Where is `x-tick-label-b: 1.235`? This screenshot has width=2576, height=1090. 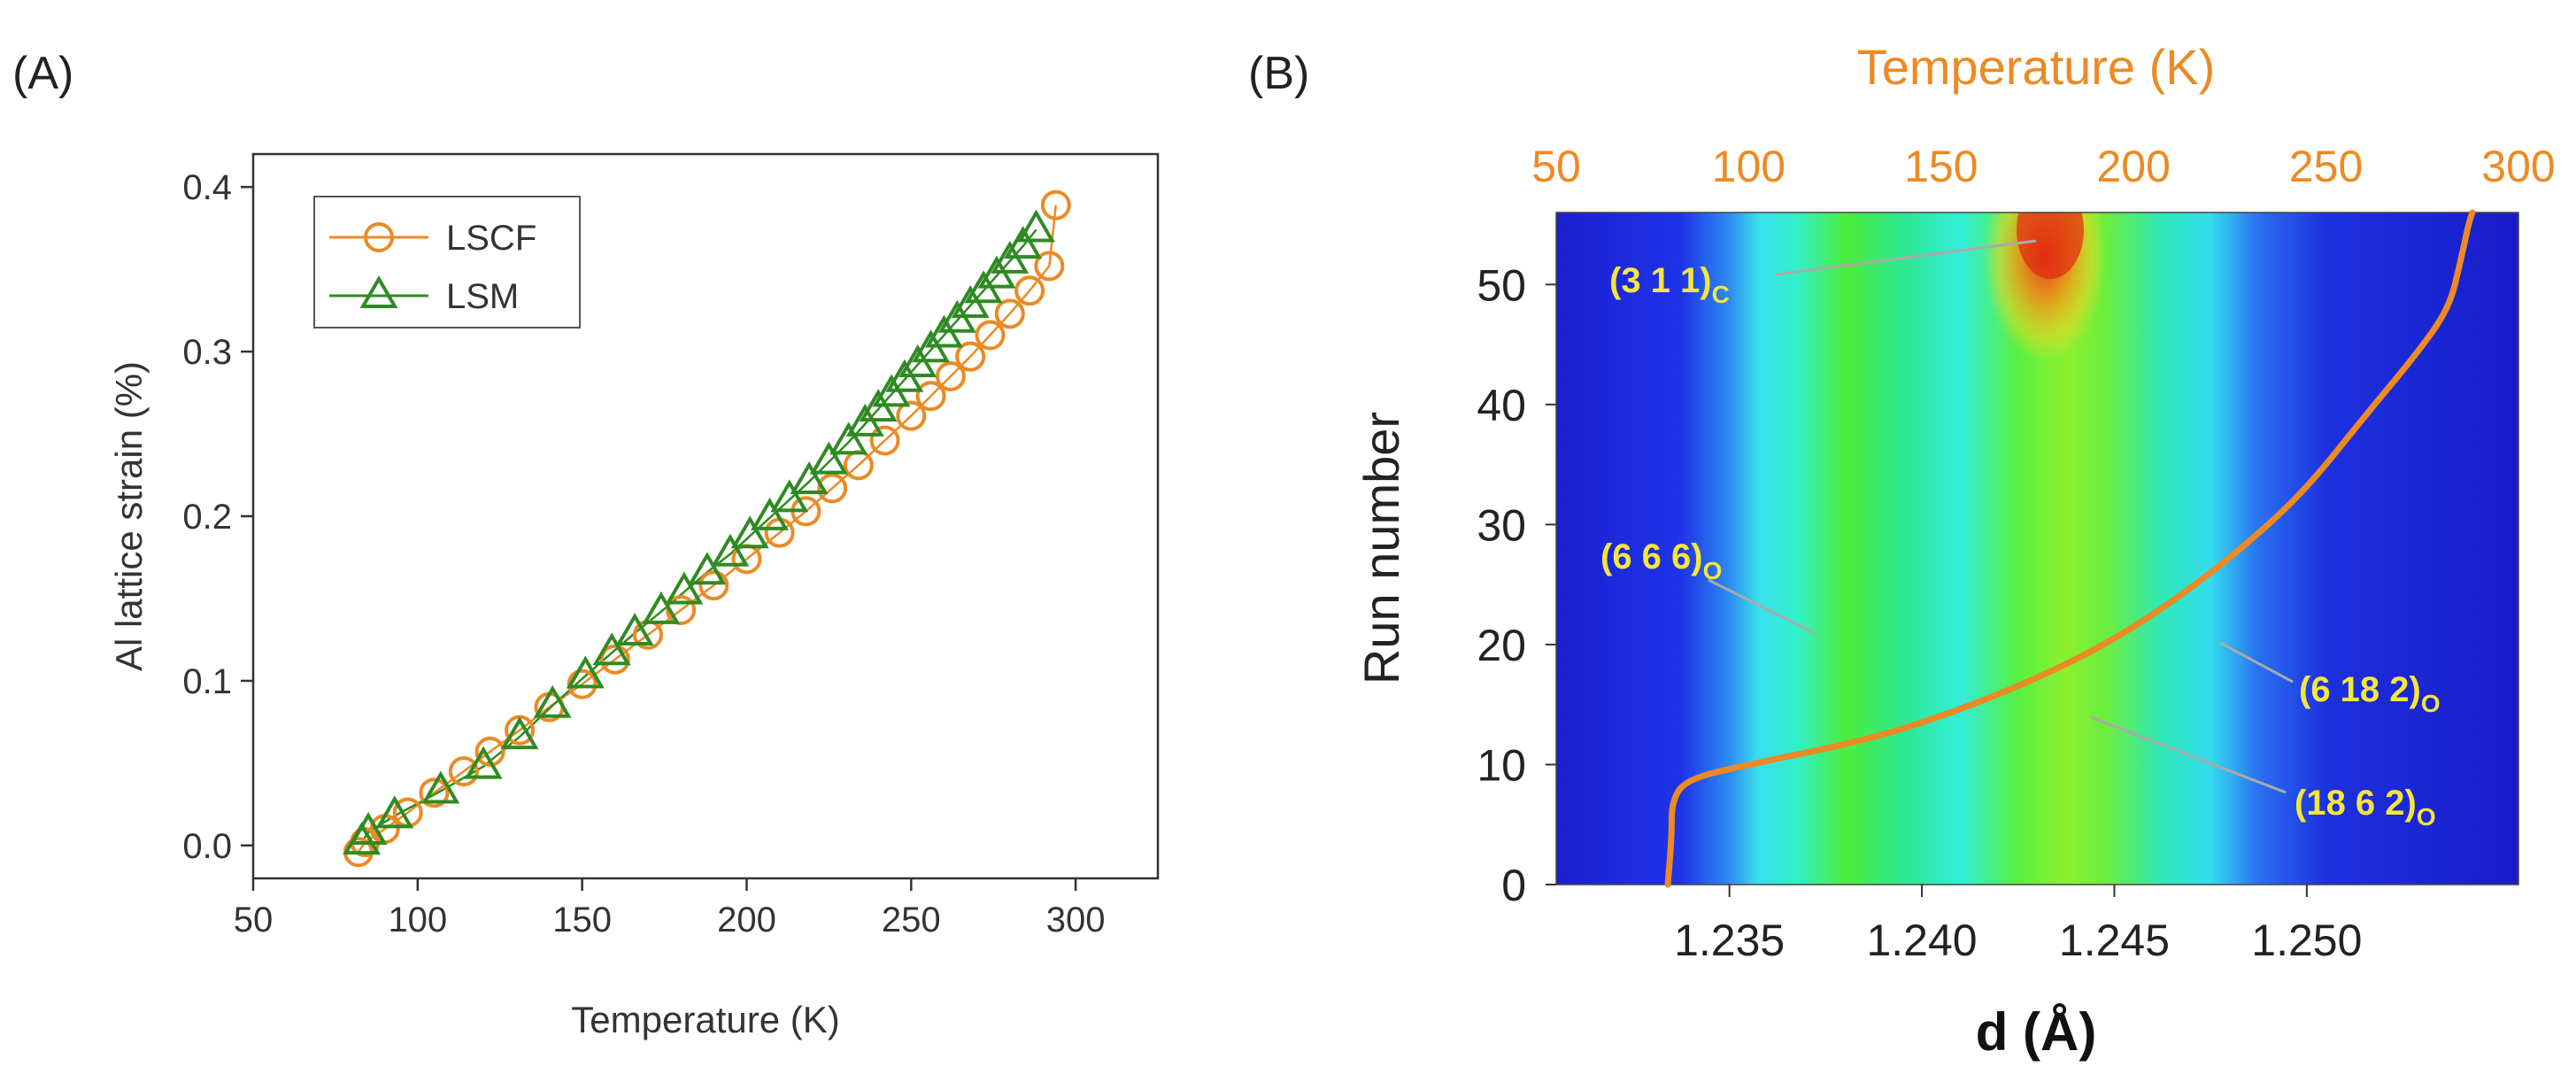
x-tick-label-b: 1.235 is located at coordinates (1729, 941).